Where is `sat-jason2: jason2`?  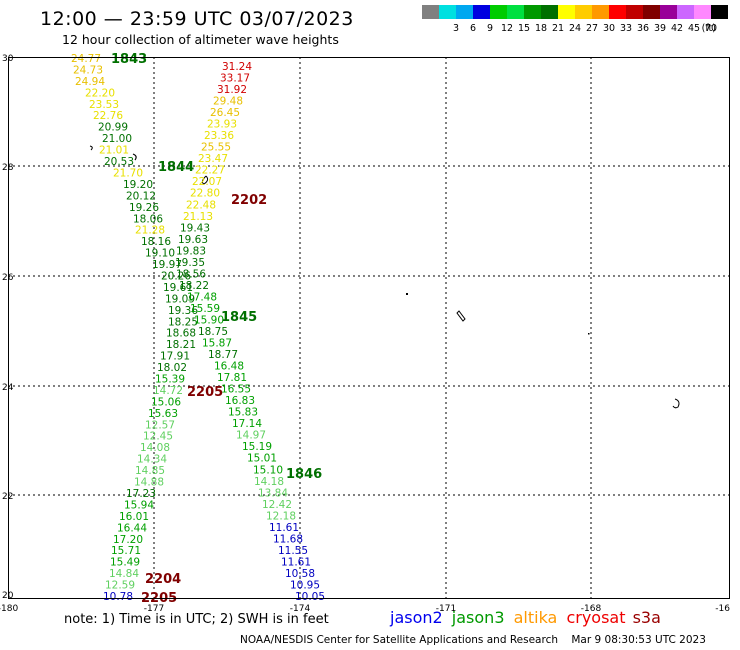
sat-jason2: jason2 is located at coordinates (416, 617).